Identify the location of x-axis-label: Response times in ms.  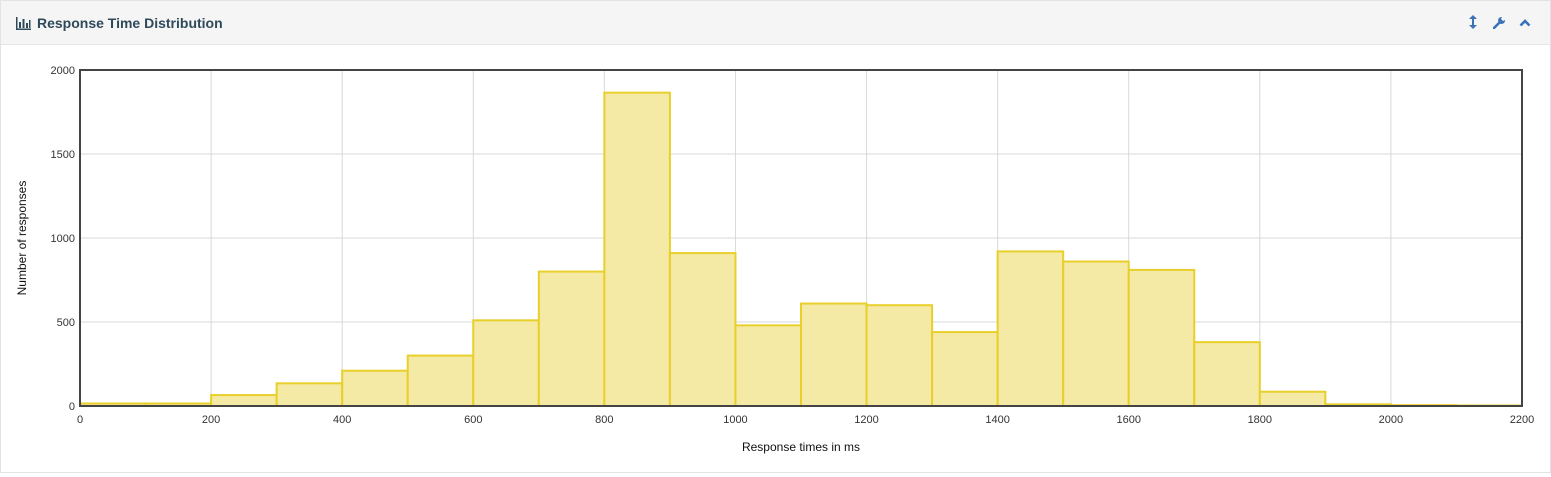
(801, 447).